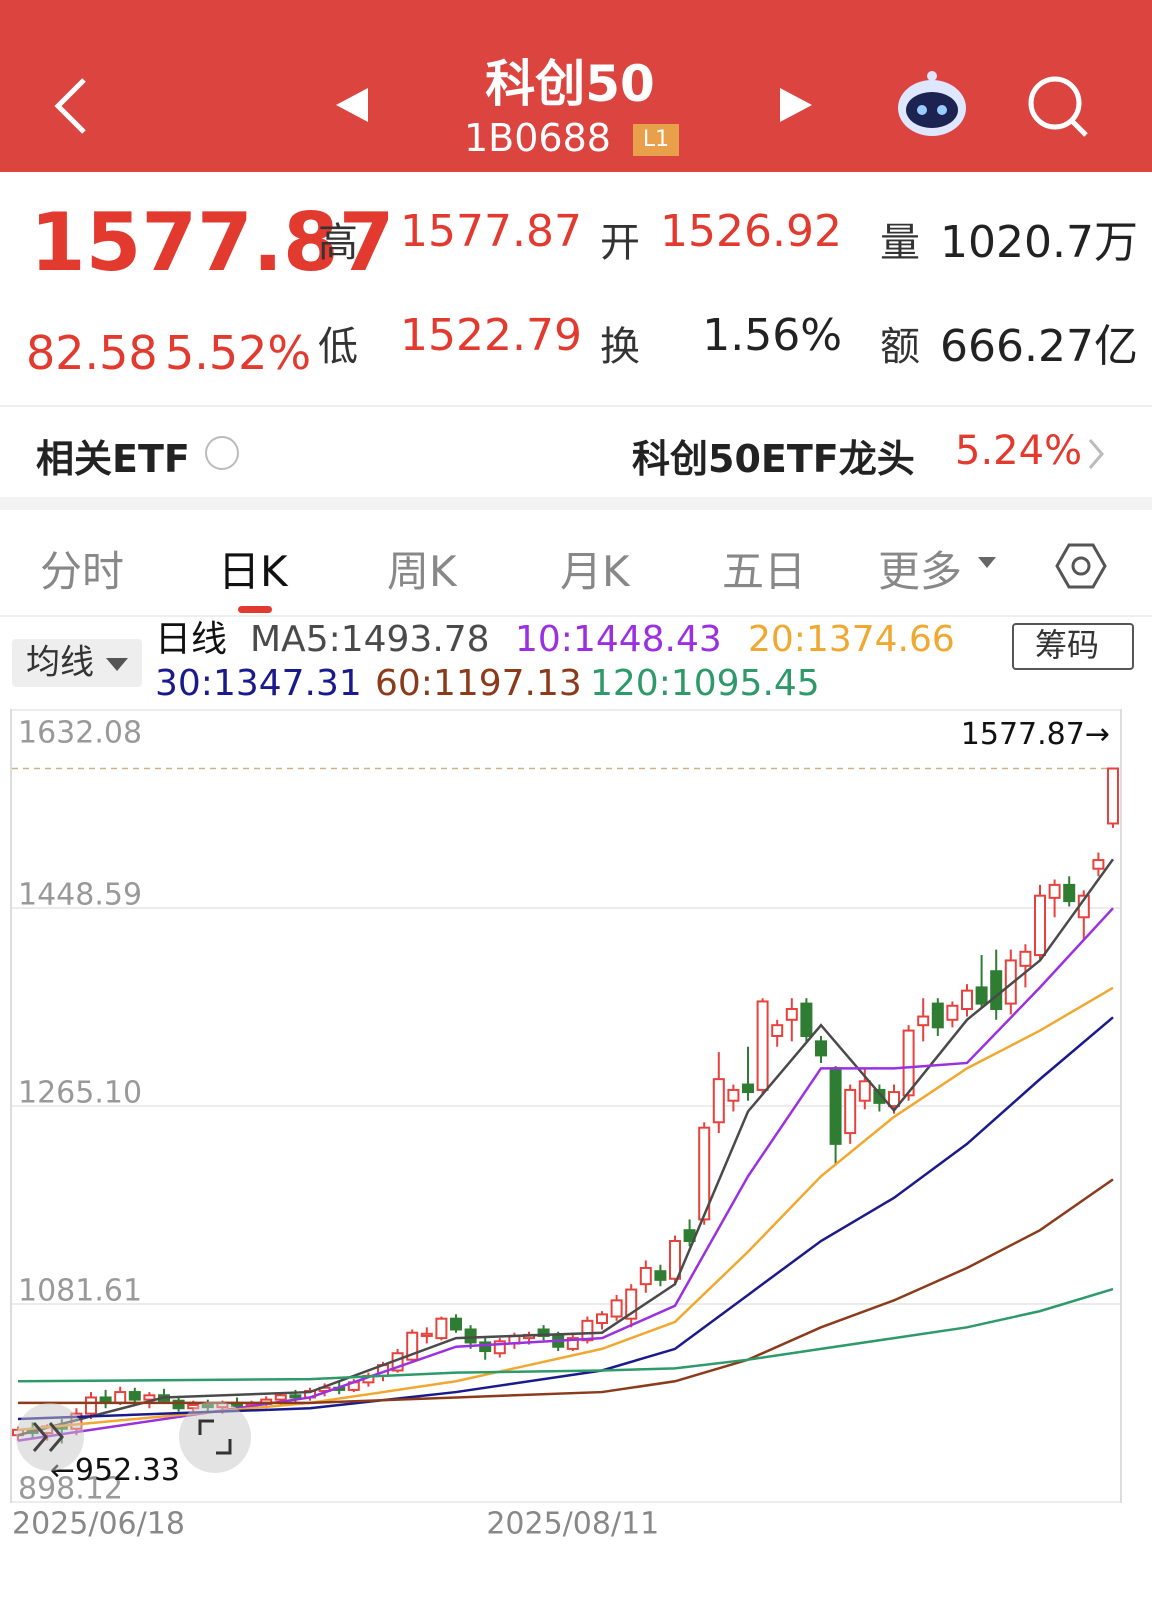 Image resolution: width=1152 pixels, height=1610 pixels. I want to click on etf-name: 科创50ETF龙头, so click(773, 459).